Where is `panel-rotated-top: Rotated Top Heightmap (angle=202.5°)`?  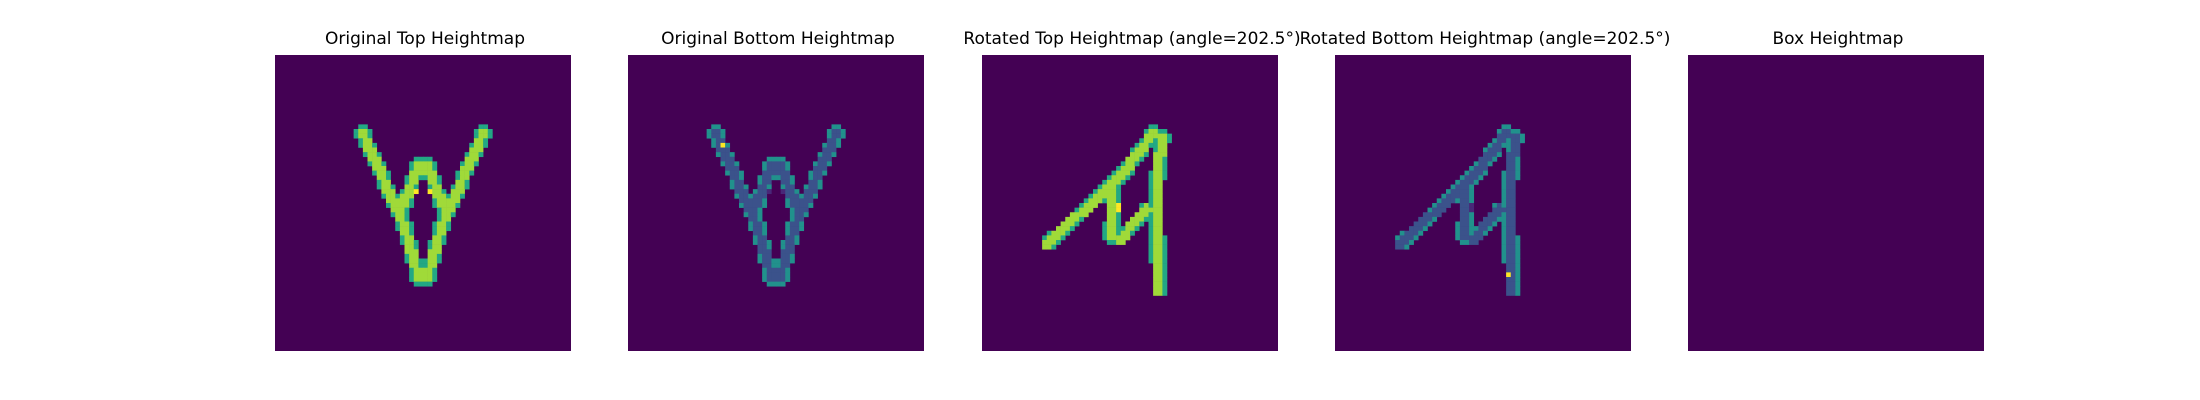 panel-rotated-top: Rotated Top Heightmap (angle=202.5°) is located at coordinates (1132, 193).